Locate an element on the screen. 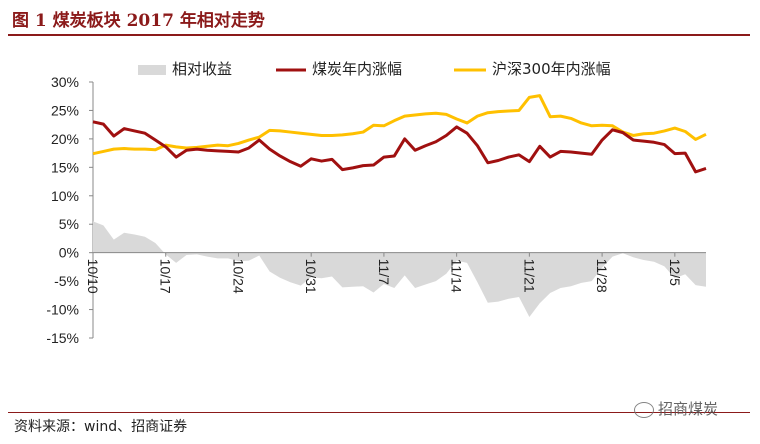 Image resolution: width=760 pixels, height=444 pixels. legend-relative-label: 相对收益 is located at coordinates (202, 69).